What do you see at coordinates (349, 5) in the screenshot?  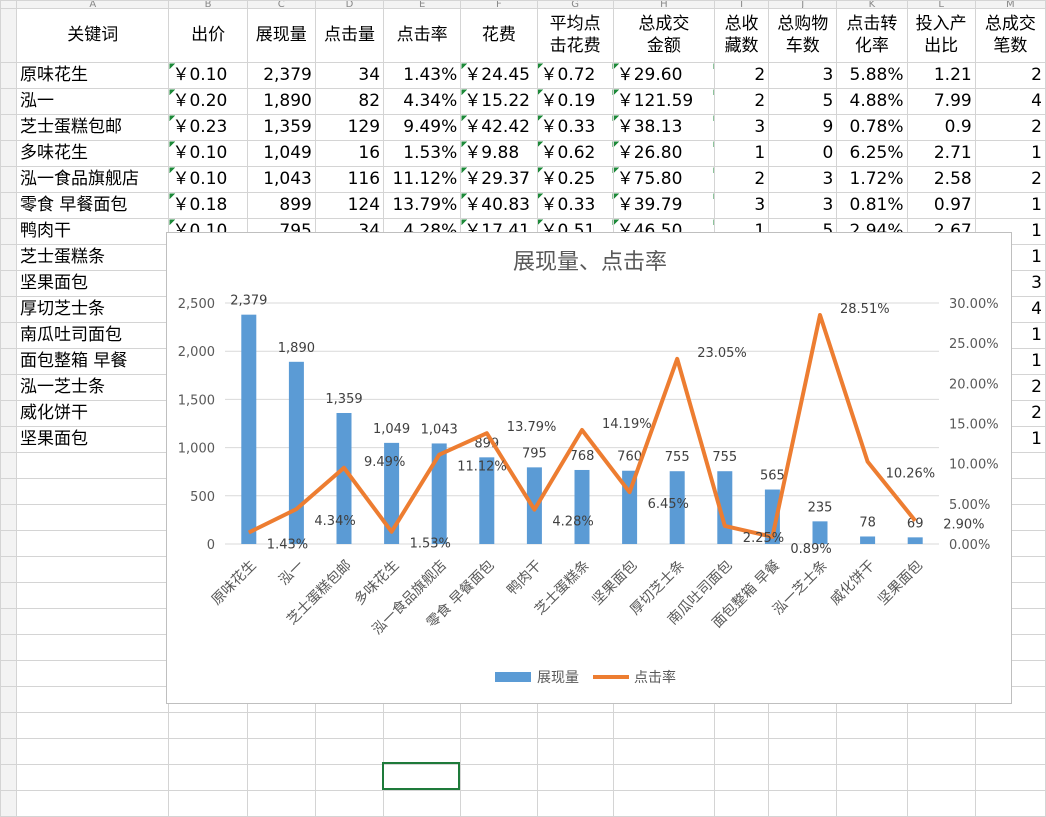 I see `column-letter: D` at bounding box center [349, 5].